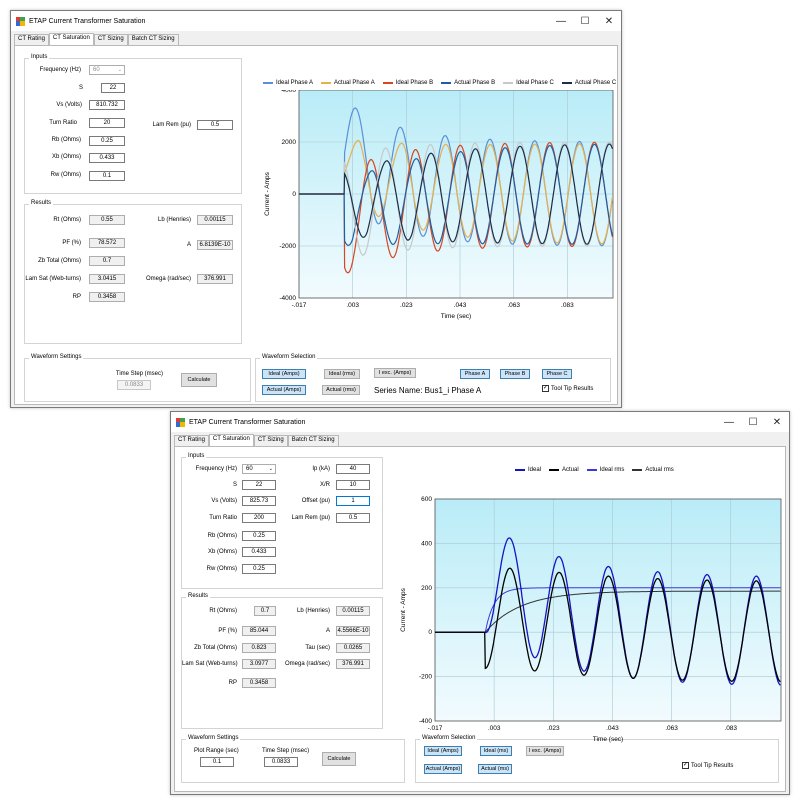  Describe the element at coordinates (496, 751) in the screenshot. I see `ideal-rms-button: Ideal (ms)` at that location.